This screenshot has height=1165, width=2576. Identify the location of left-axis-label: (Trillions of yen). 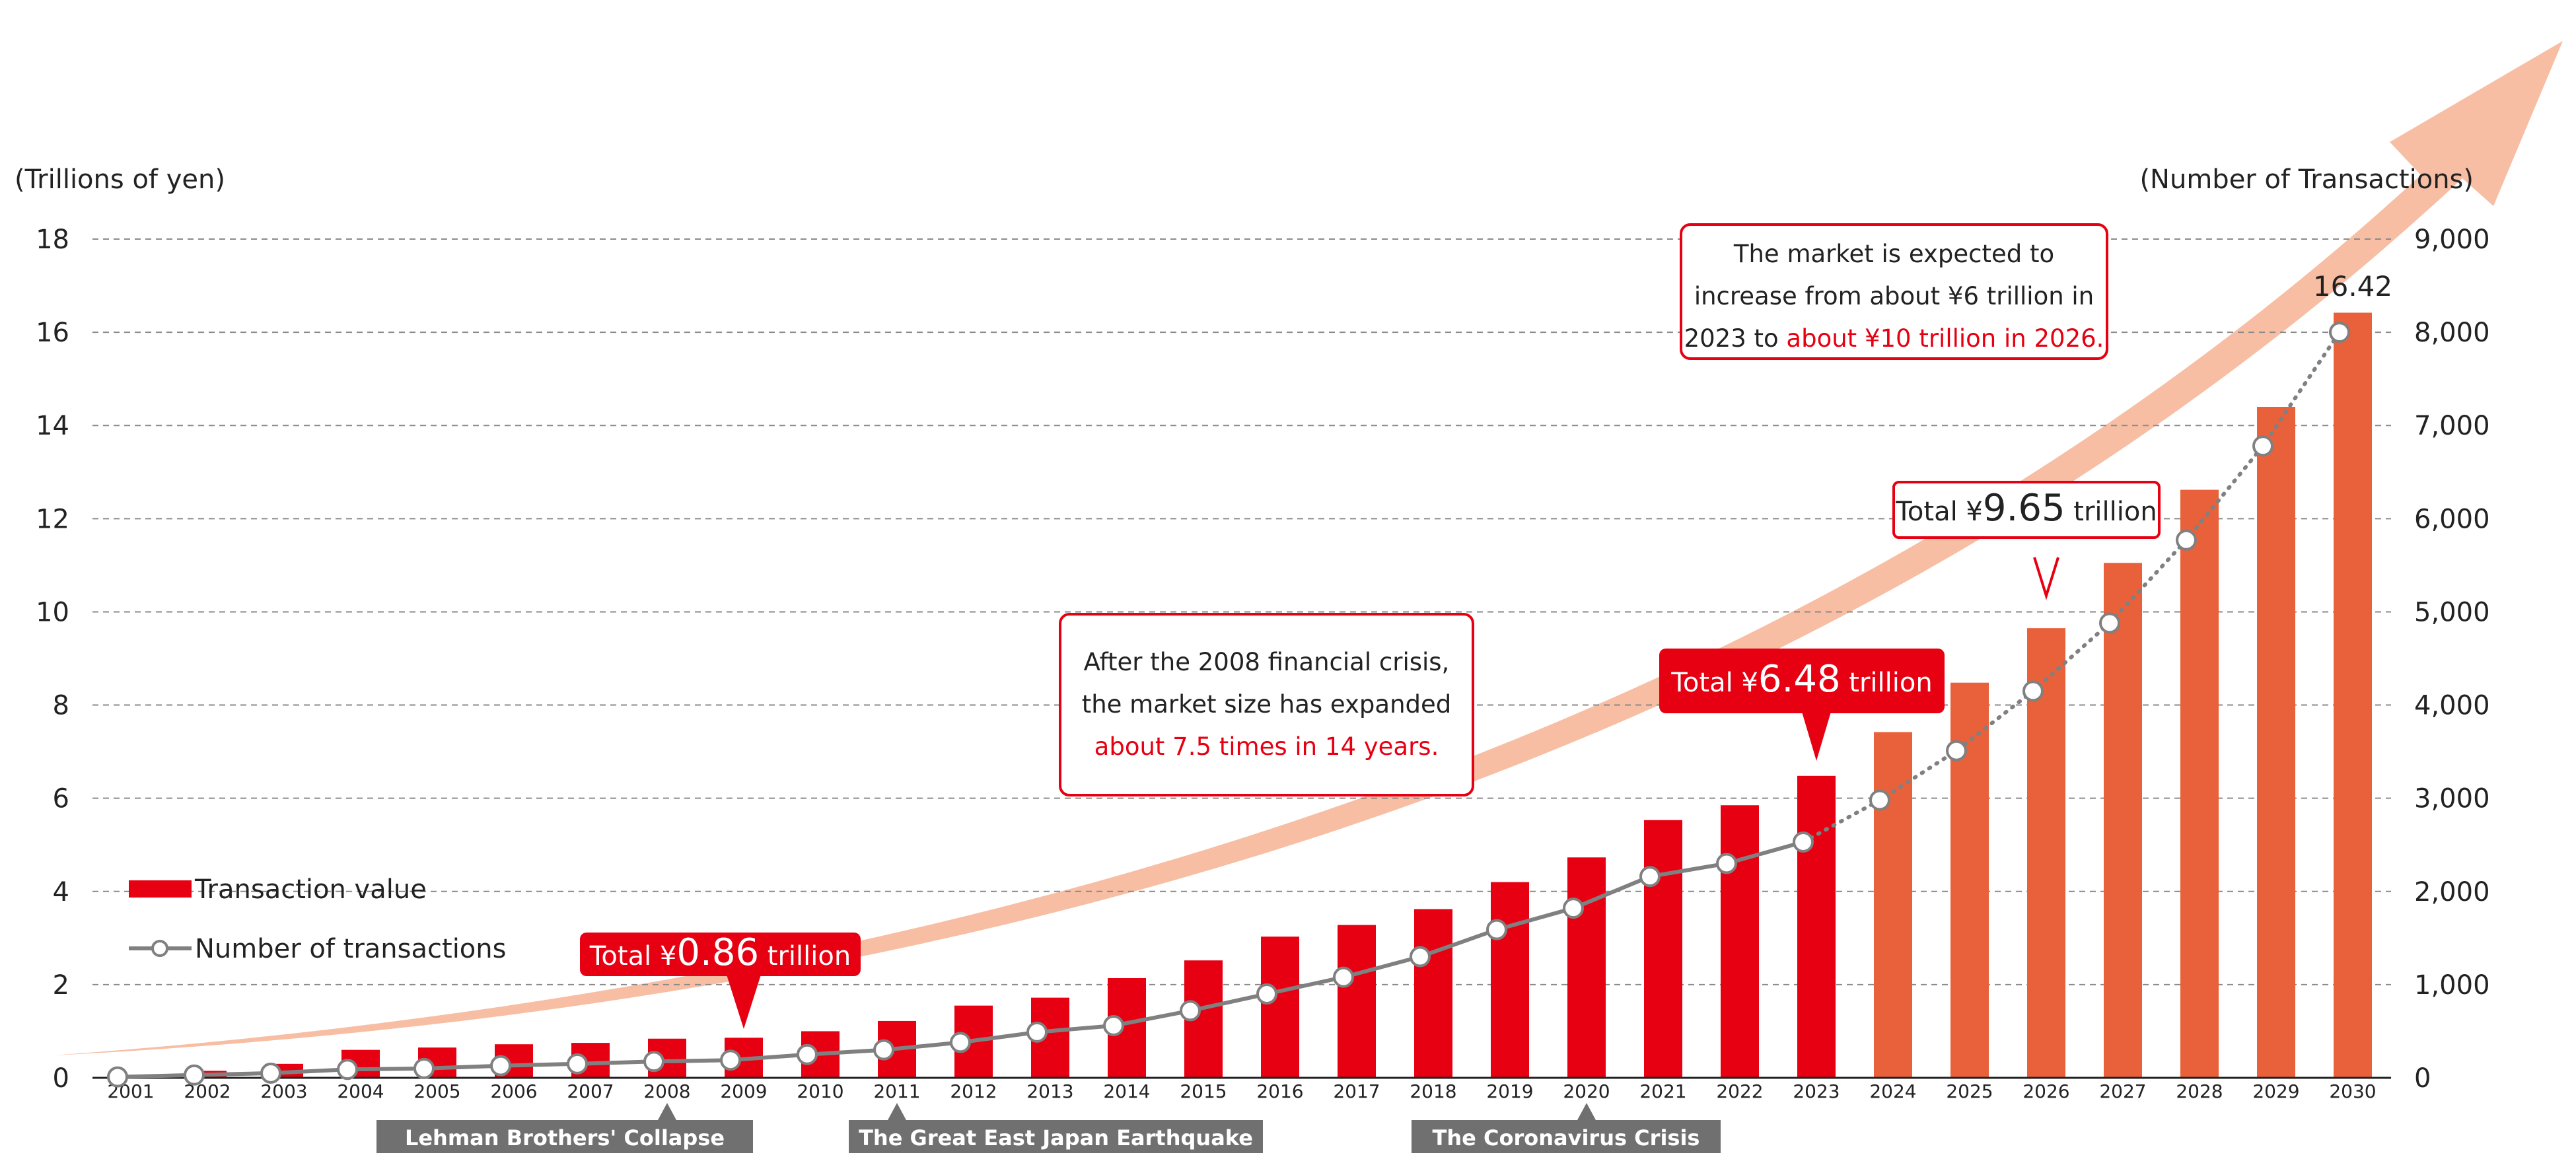
(120, 180).